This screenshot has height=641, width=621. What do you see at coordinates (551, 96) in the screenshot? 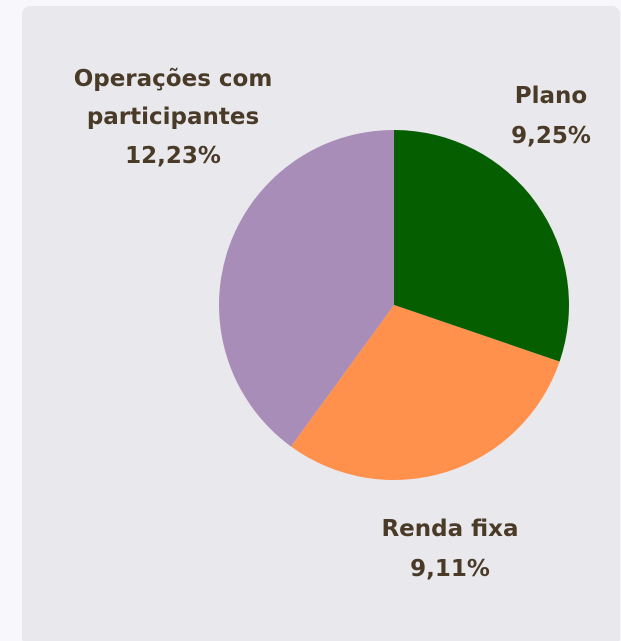
I see `category-label: Plano` at bounding box center [551, 96].